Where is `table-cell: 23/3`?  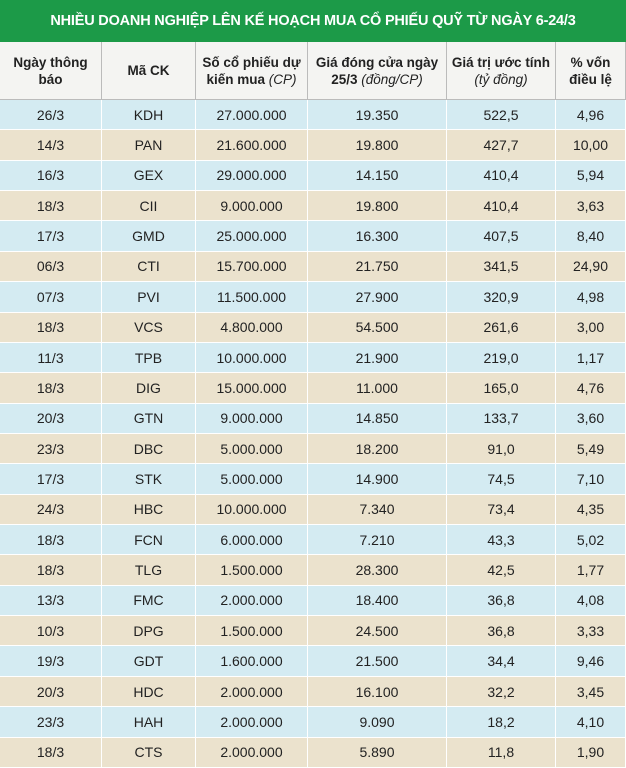
table-cell: 23/3 is located at coordinates (51, 449).